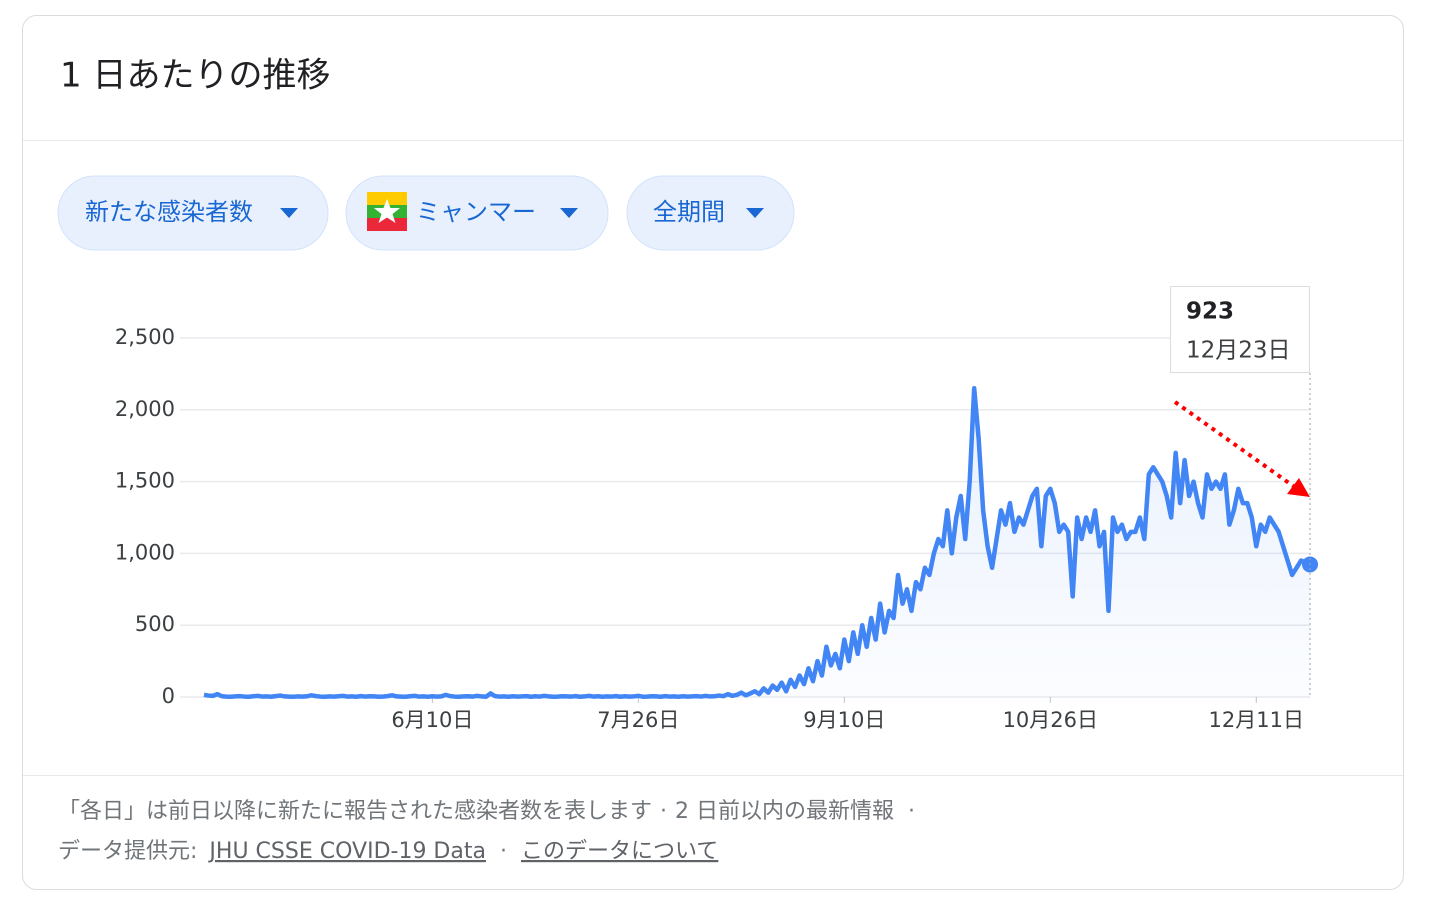 The width and height of the screenshot is (1430, 905). Describe the element at coordinates (346, 851) in the screenshot. I see `source-link: JHU CSSE COVID-19 Data` at that location.